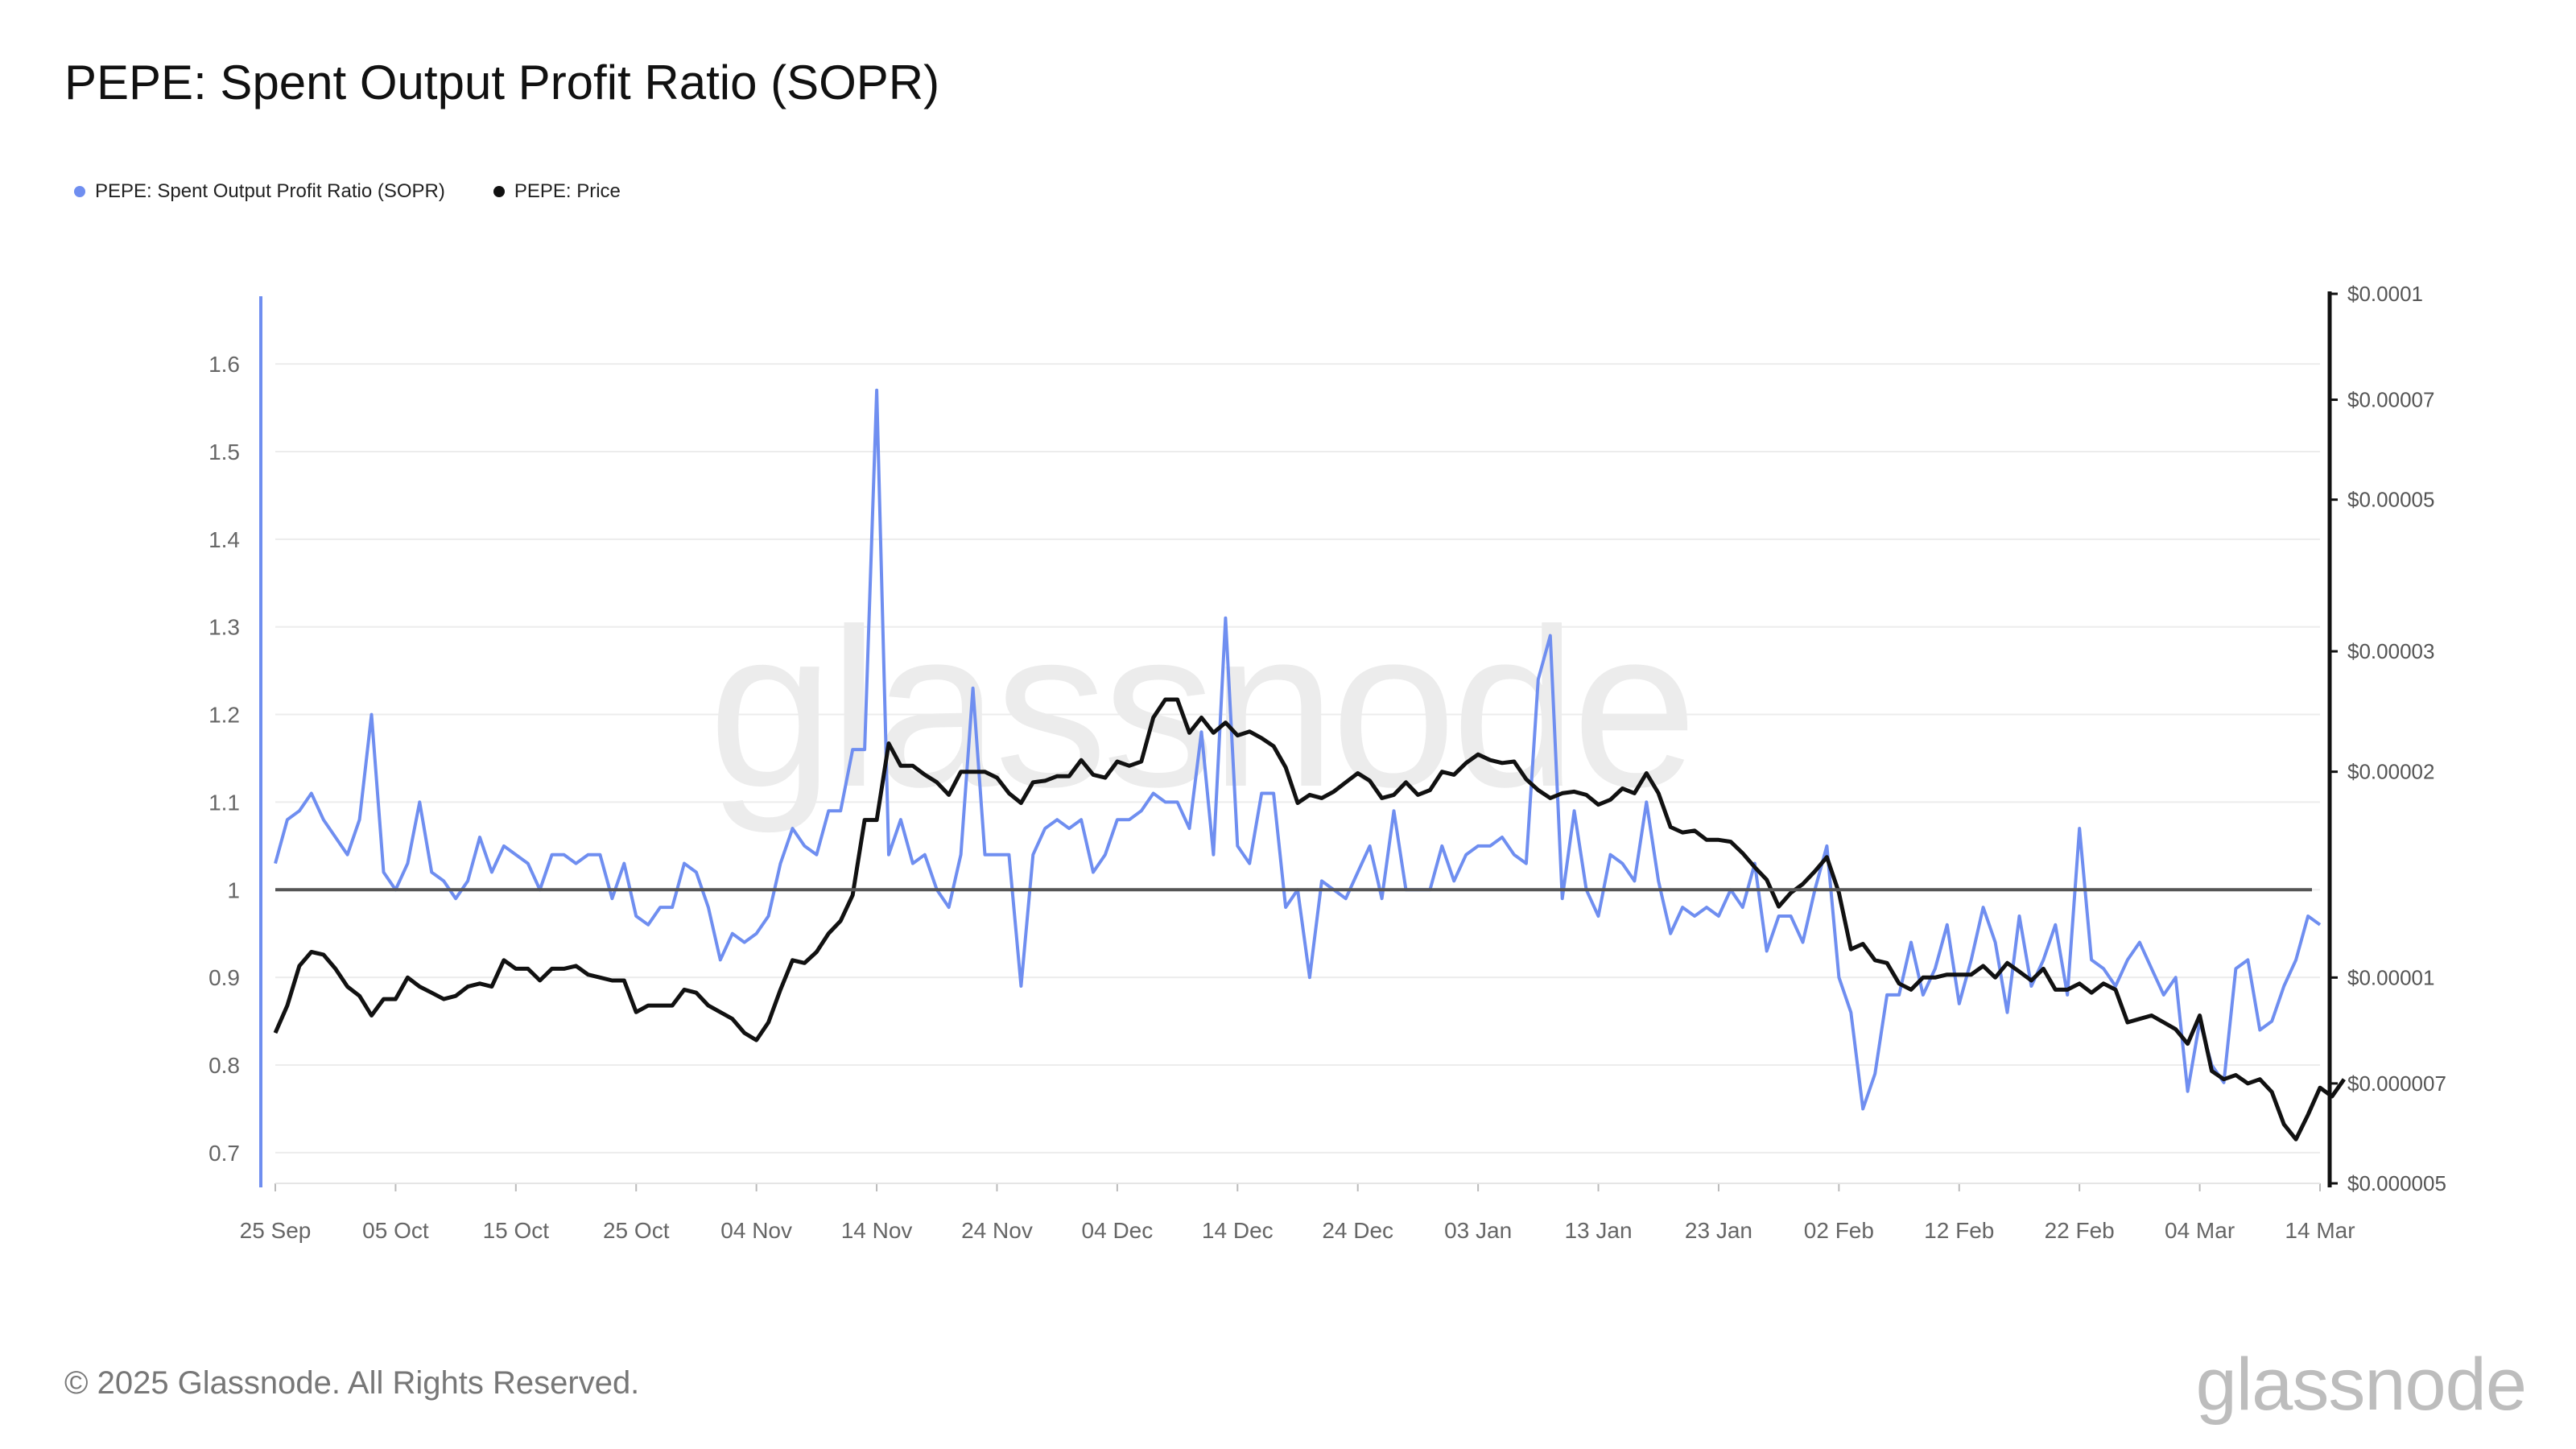 Image resolution: width=2576 pixels, height=1449 pixels. I want to click on brand-logo: glassnode, so click(2361, 1385).